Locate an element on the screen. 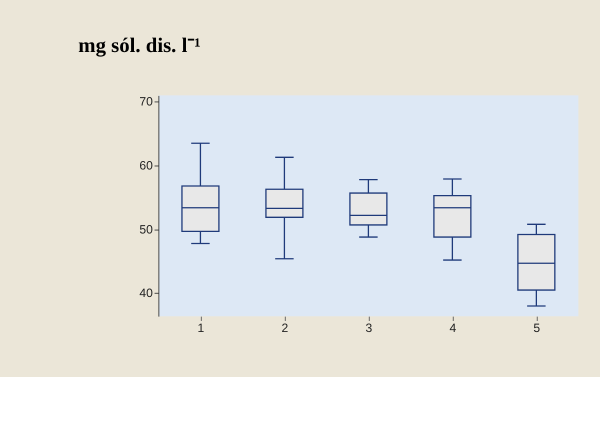 The height and width of the screenshot is (422, 600). x-tick-label: 2 is located at coordinates (284, 328).